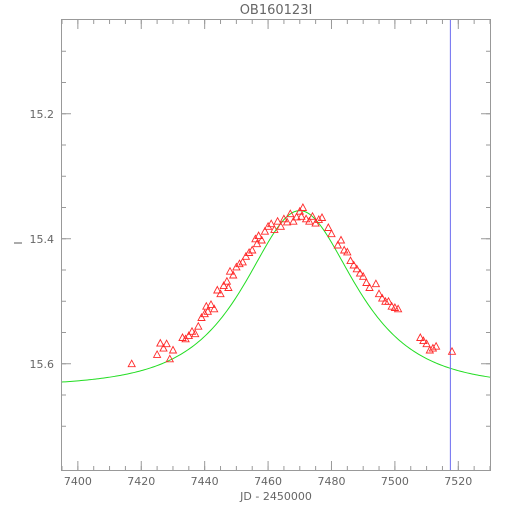 Image resolution: width=510 pixels, height=510 pixels. Describe the element at coordinates (18, 242) in the screenshot. I see `y-axis-label: I` at that location.